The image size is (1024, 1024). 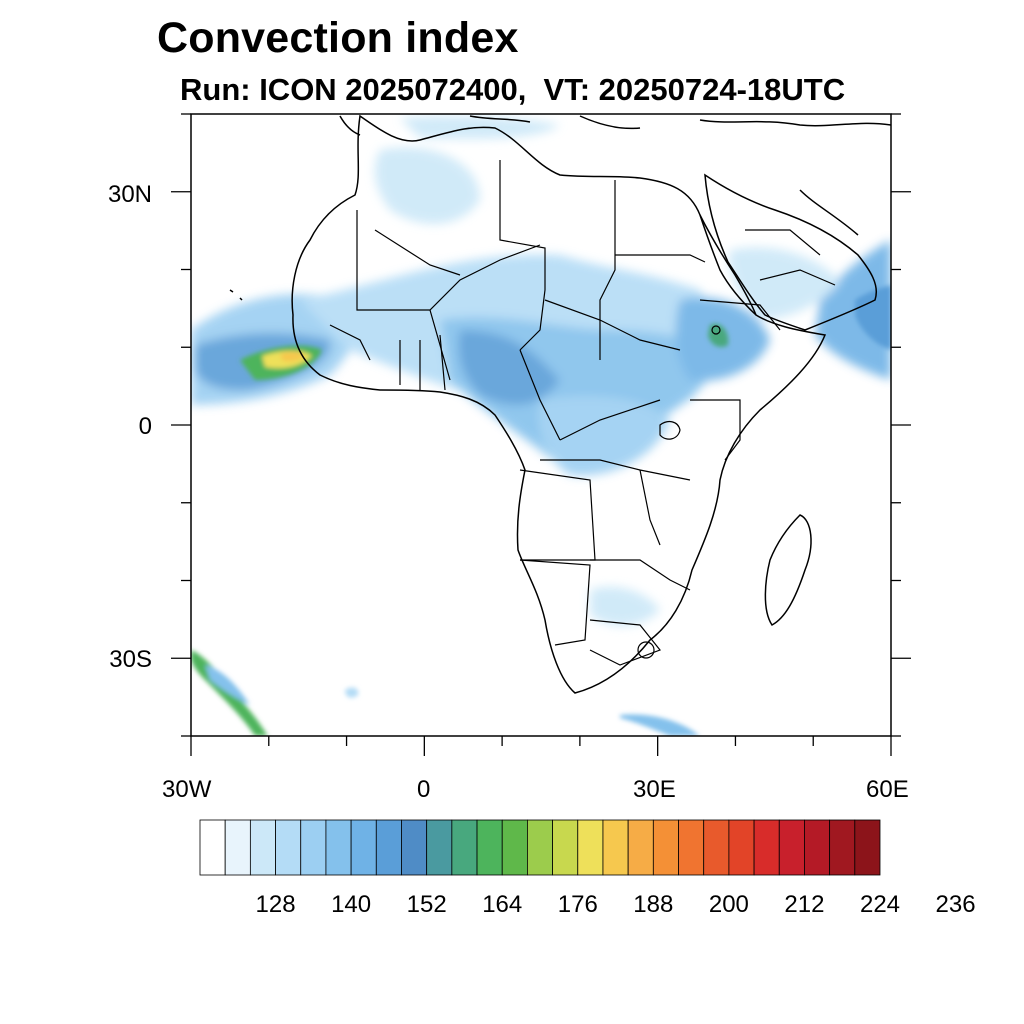 What do you see at coordinates (129, 194) in the screenshot?
I see `lat-label-30n: 30N` at bounding box center [129, 194].